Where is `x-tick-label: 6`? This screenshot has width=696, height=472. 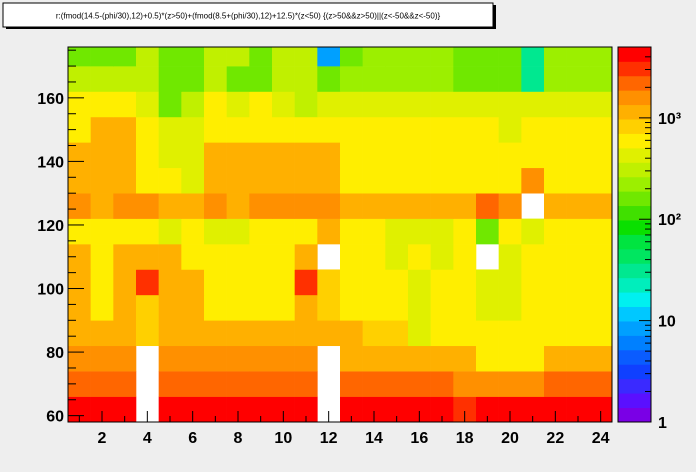 x-tick-label: 6 is located at coordinates (192, 438).